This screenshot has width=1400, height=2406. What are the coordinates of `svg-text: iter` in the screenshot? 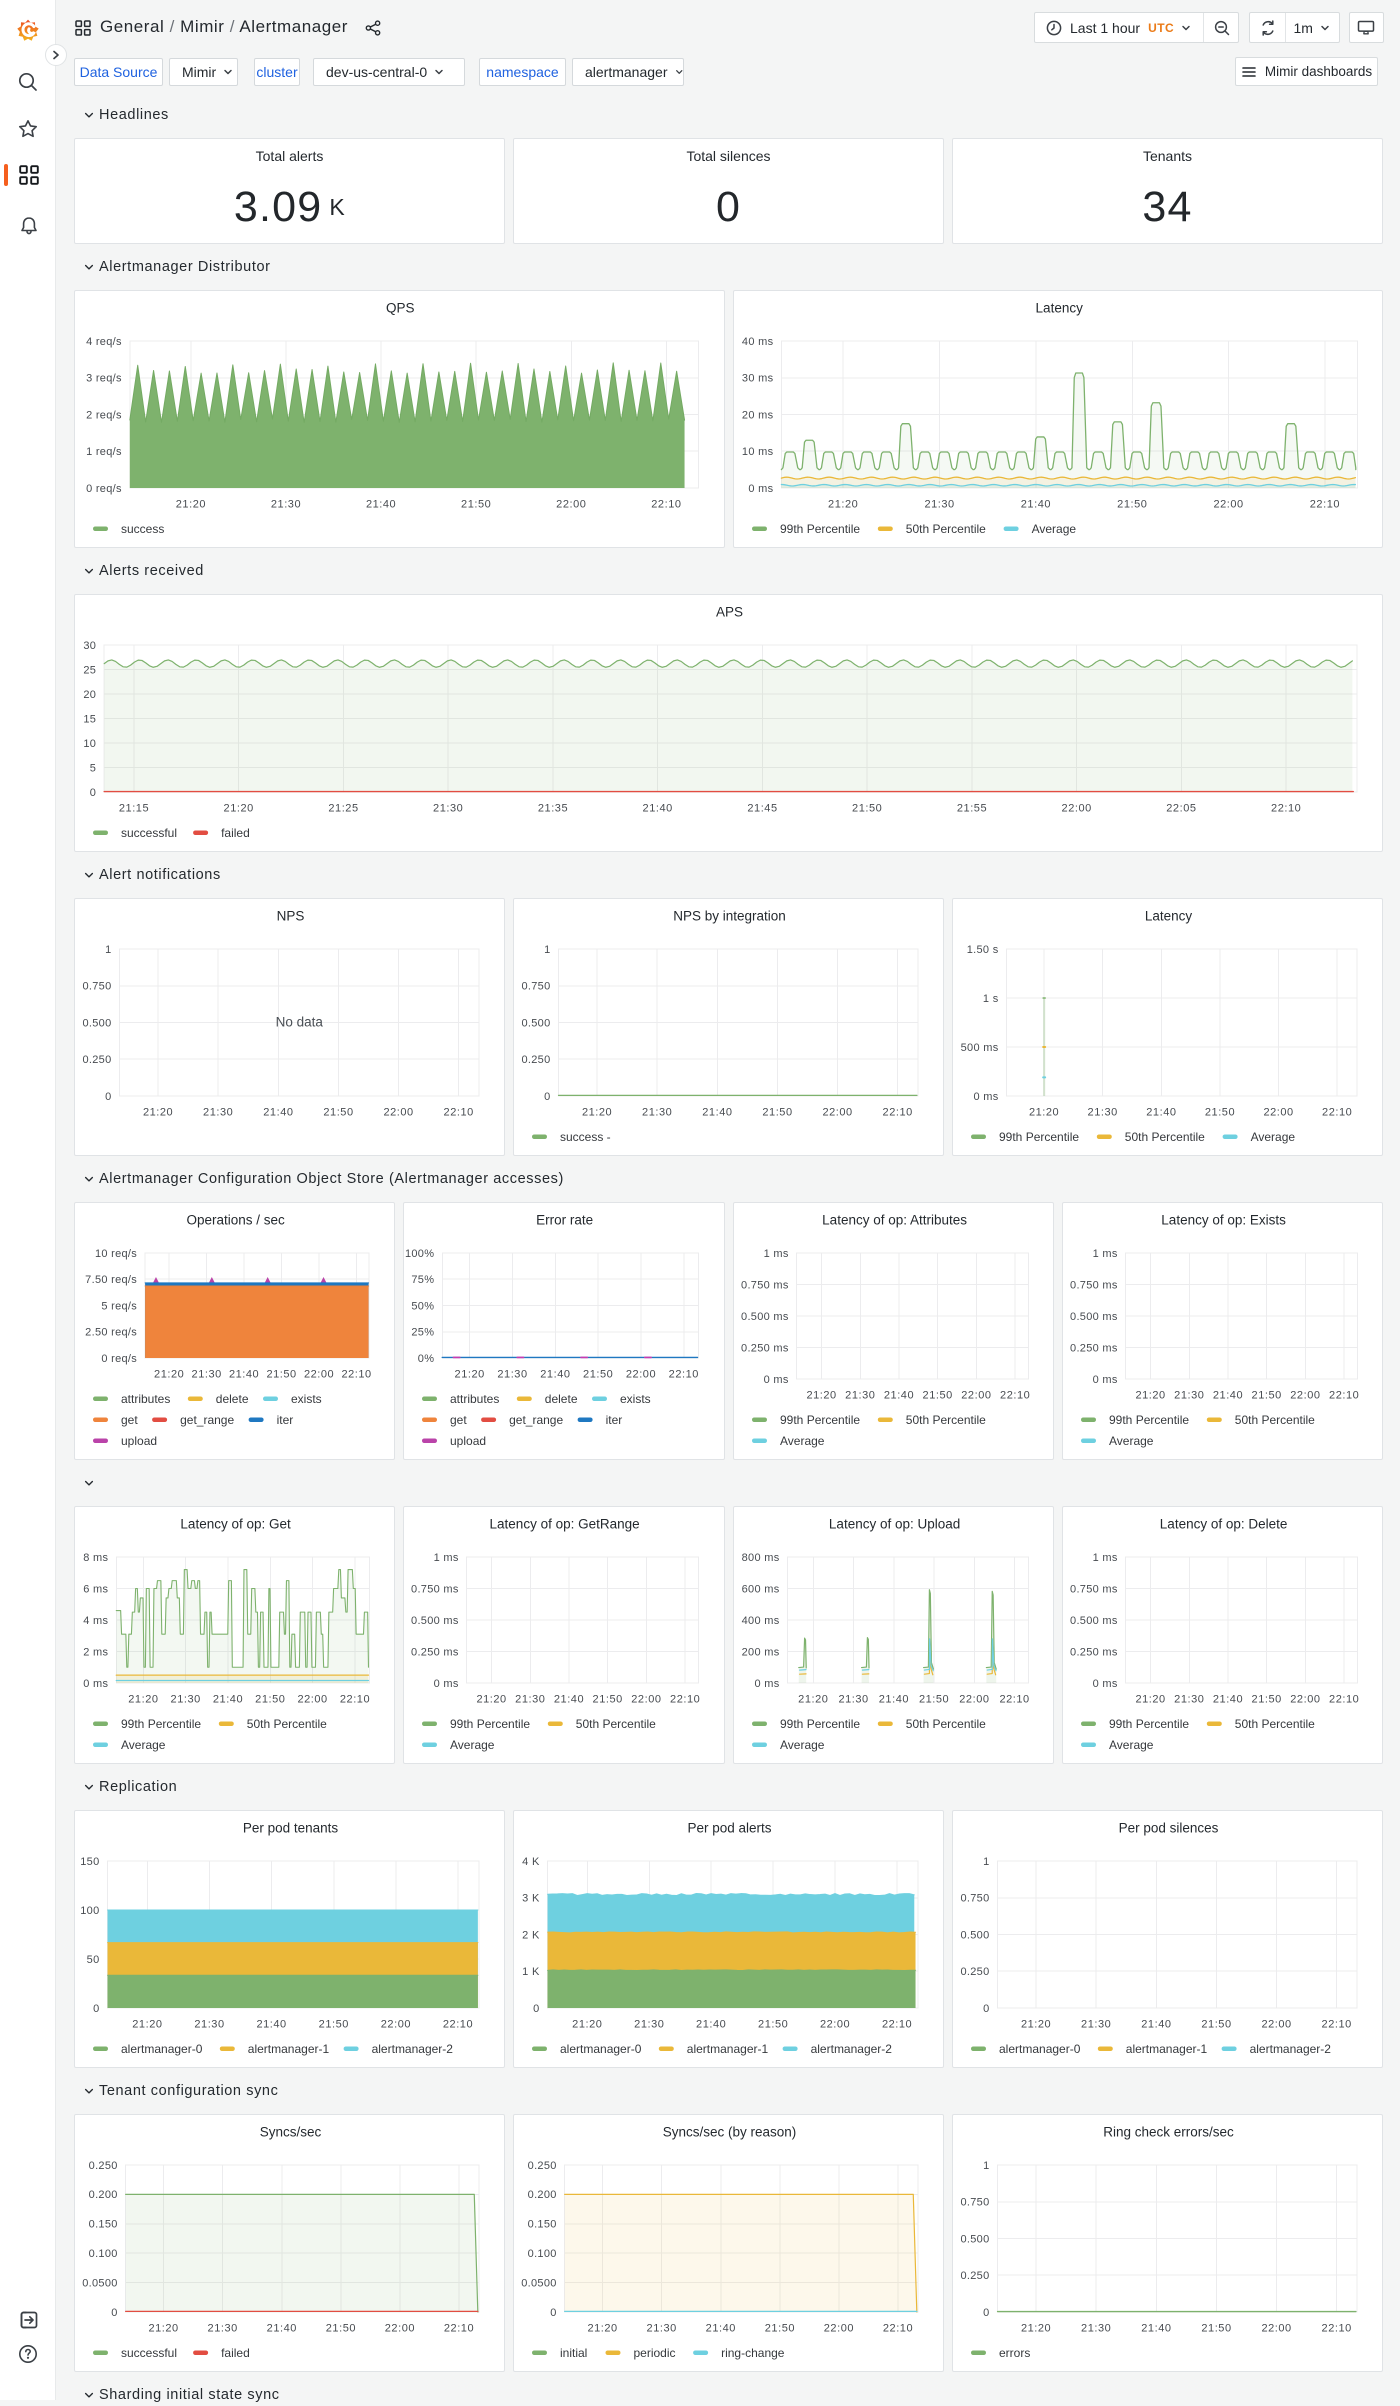 It's located at (614, 1420).